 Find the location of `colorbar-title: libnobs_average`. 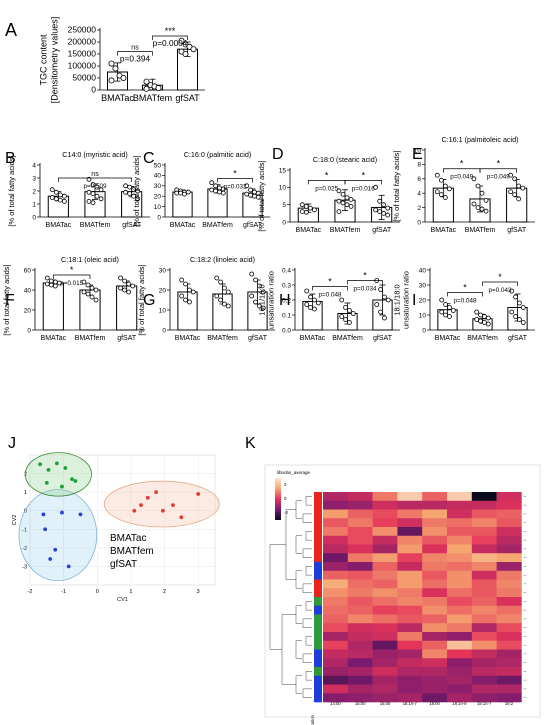

colorbar-title: libnobs_average is located at coordinates (294, 472).